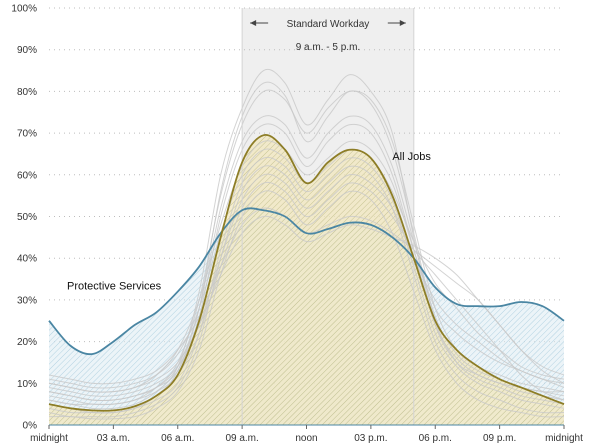  What do you see at coordinates (499, 438) in the screenshot?
I see `x-tick-label: 09 p.m.` at bounding box center [499, 438].